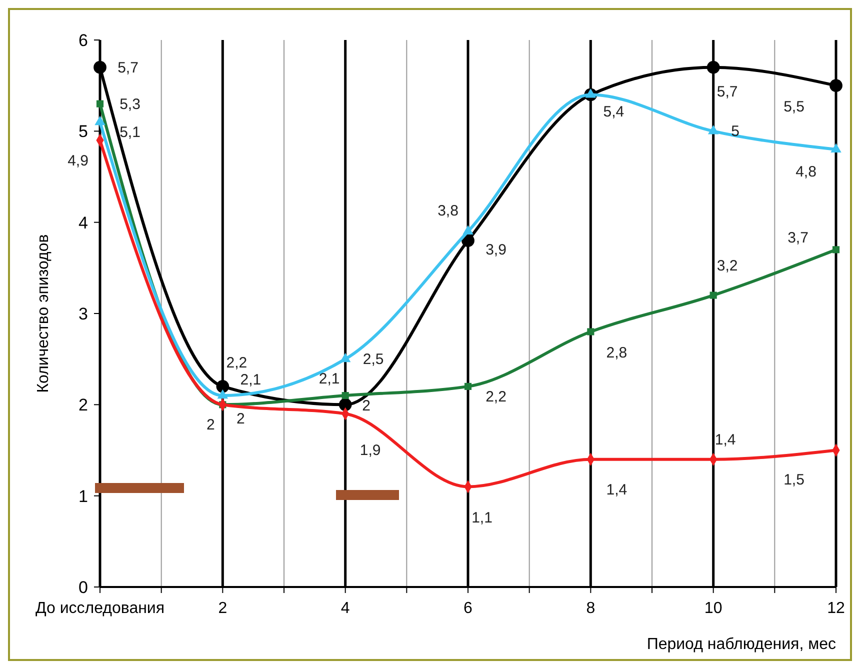  I want to click on data-label: 5,5, so click(794, 107).